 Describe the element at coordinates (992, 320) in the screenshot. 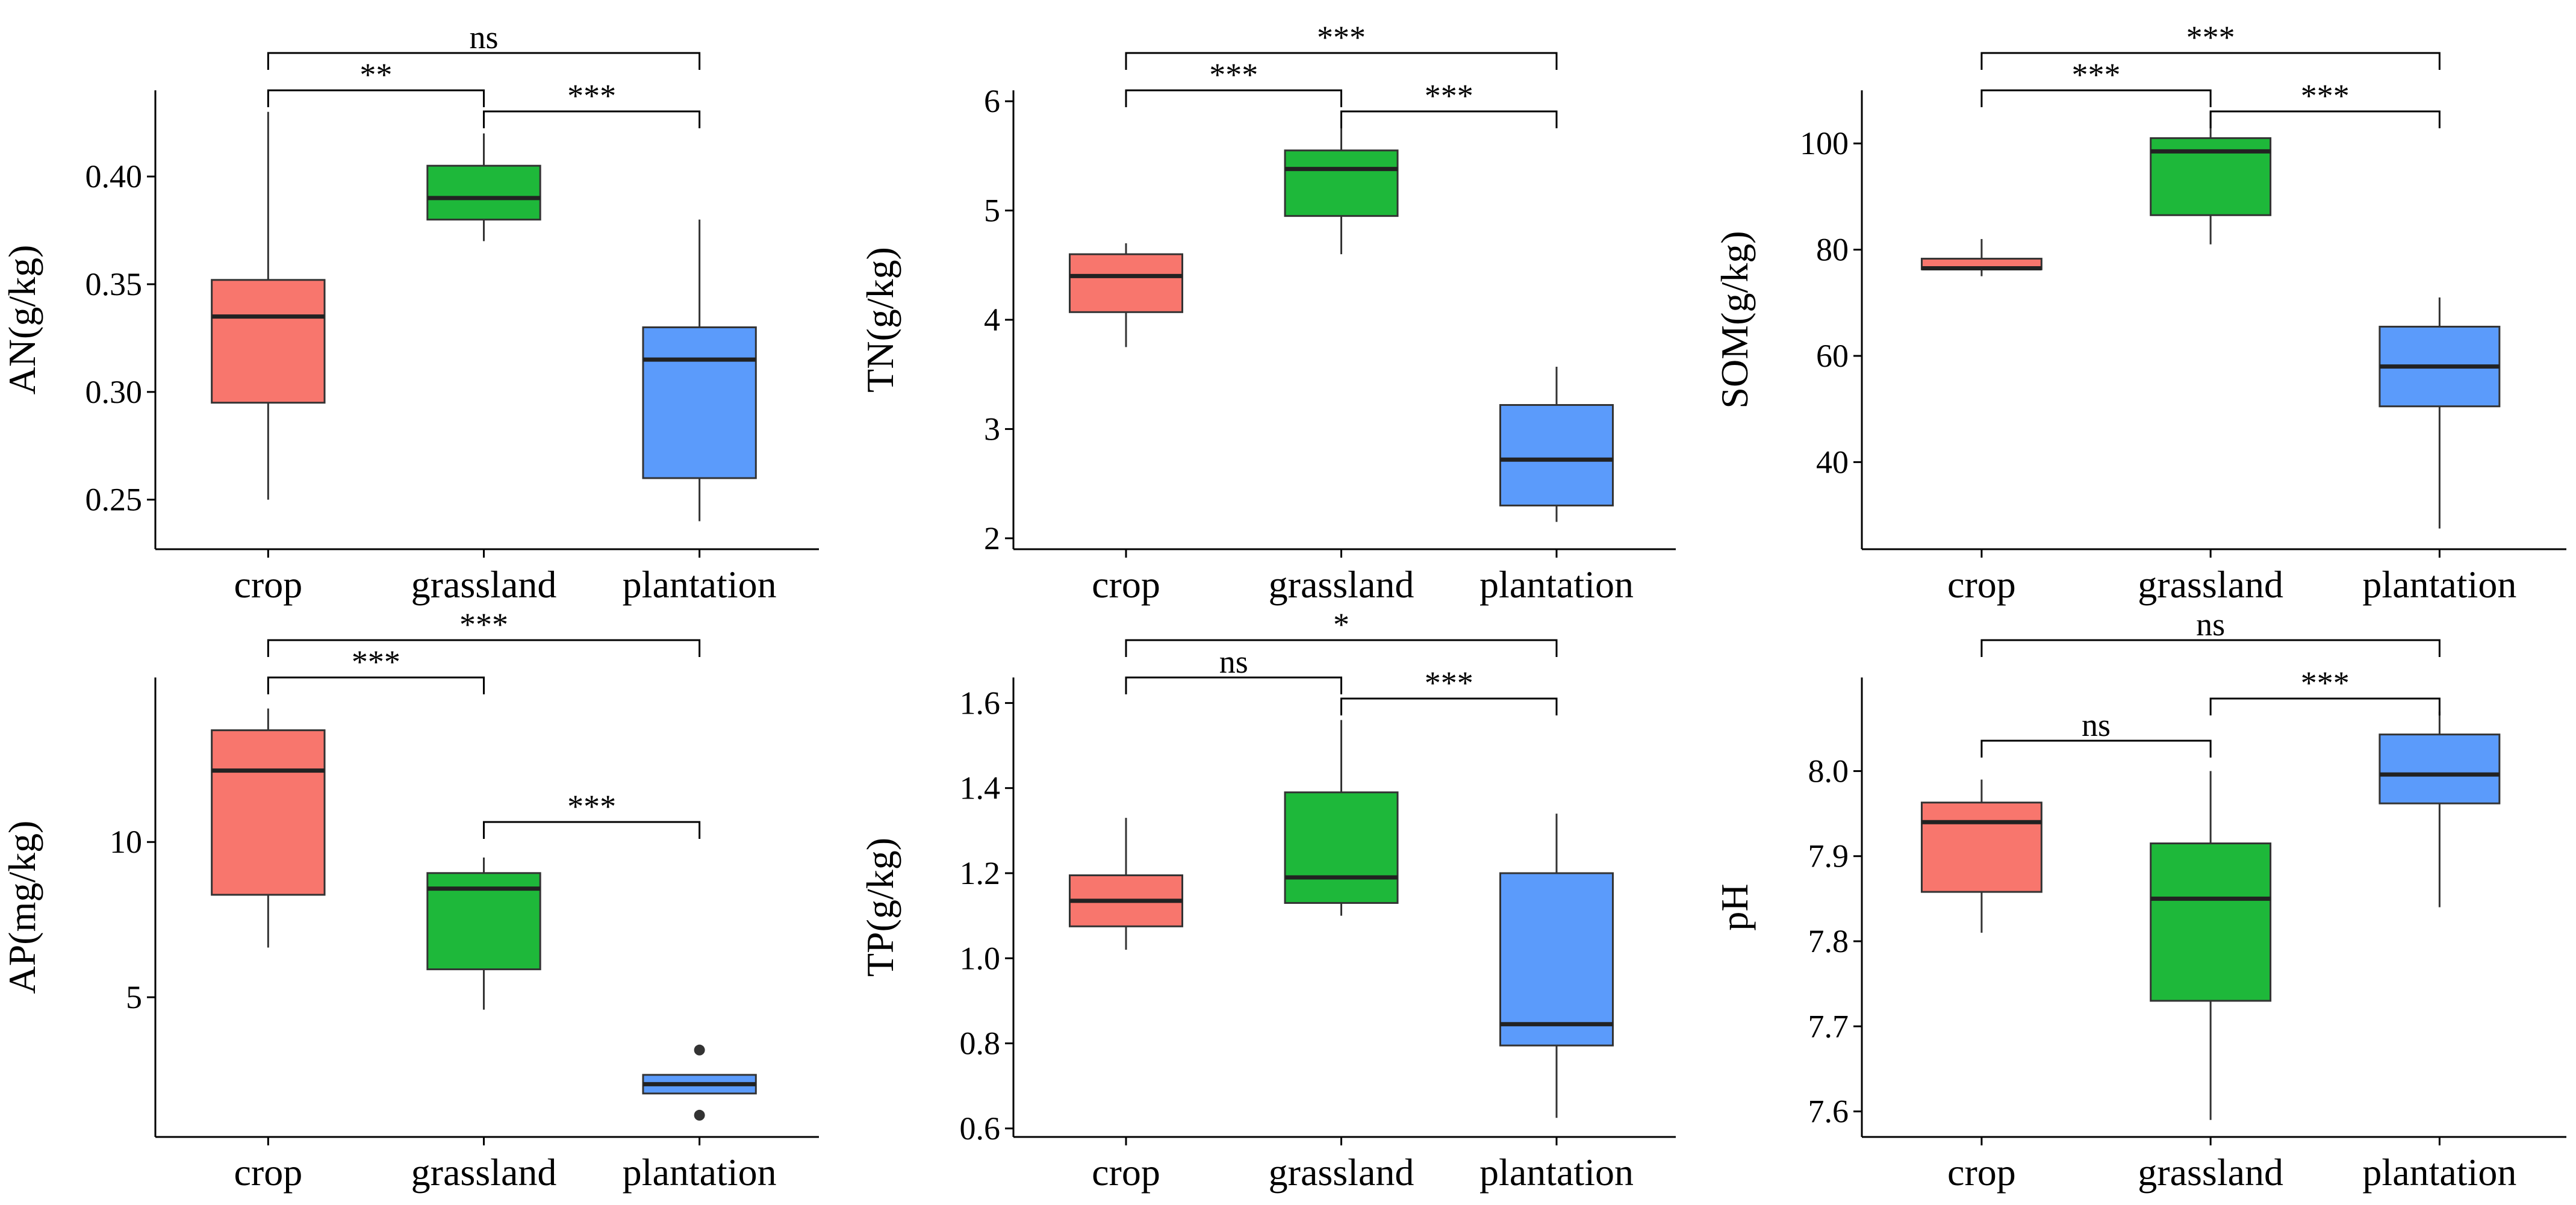

I see `y-tick-label: 4` at that location.